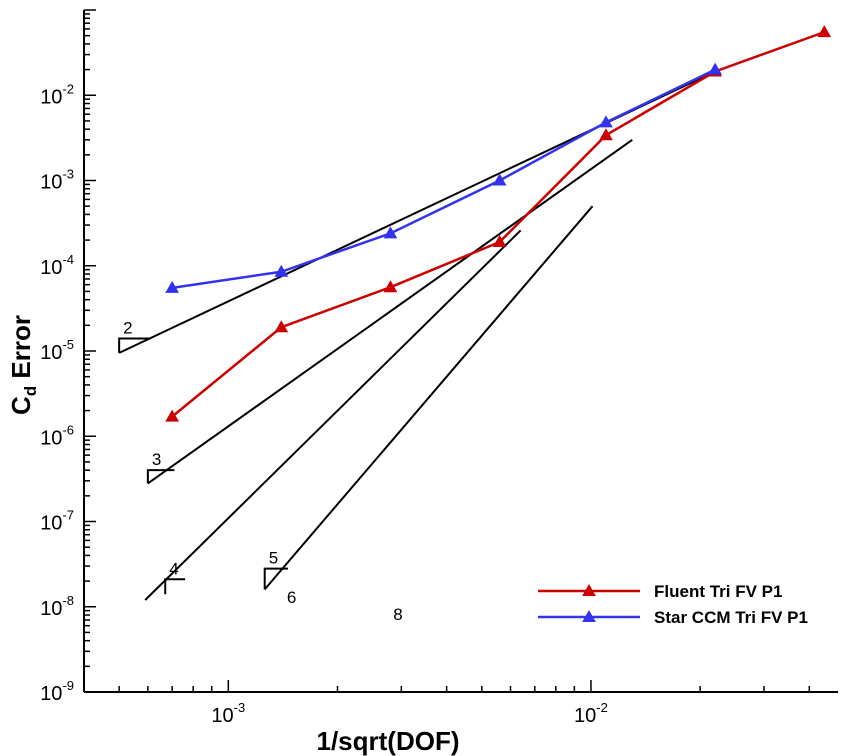 Image resolution: width=853 pixels, height=756 pixels. What do you see at coordinates (21, 405) in the screenshot?
I see `y-axis-title-main: C` at bounding box center [21, 405].